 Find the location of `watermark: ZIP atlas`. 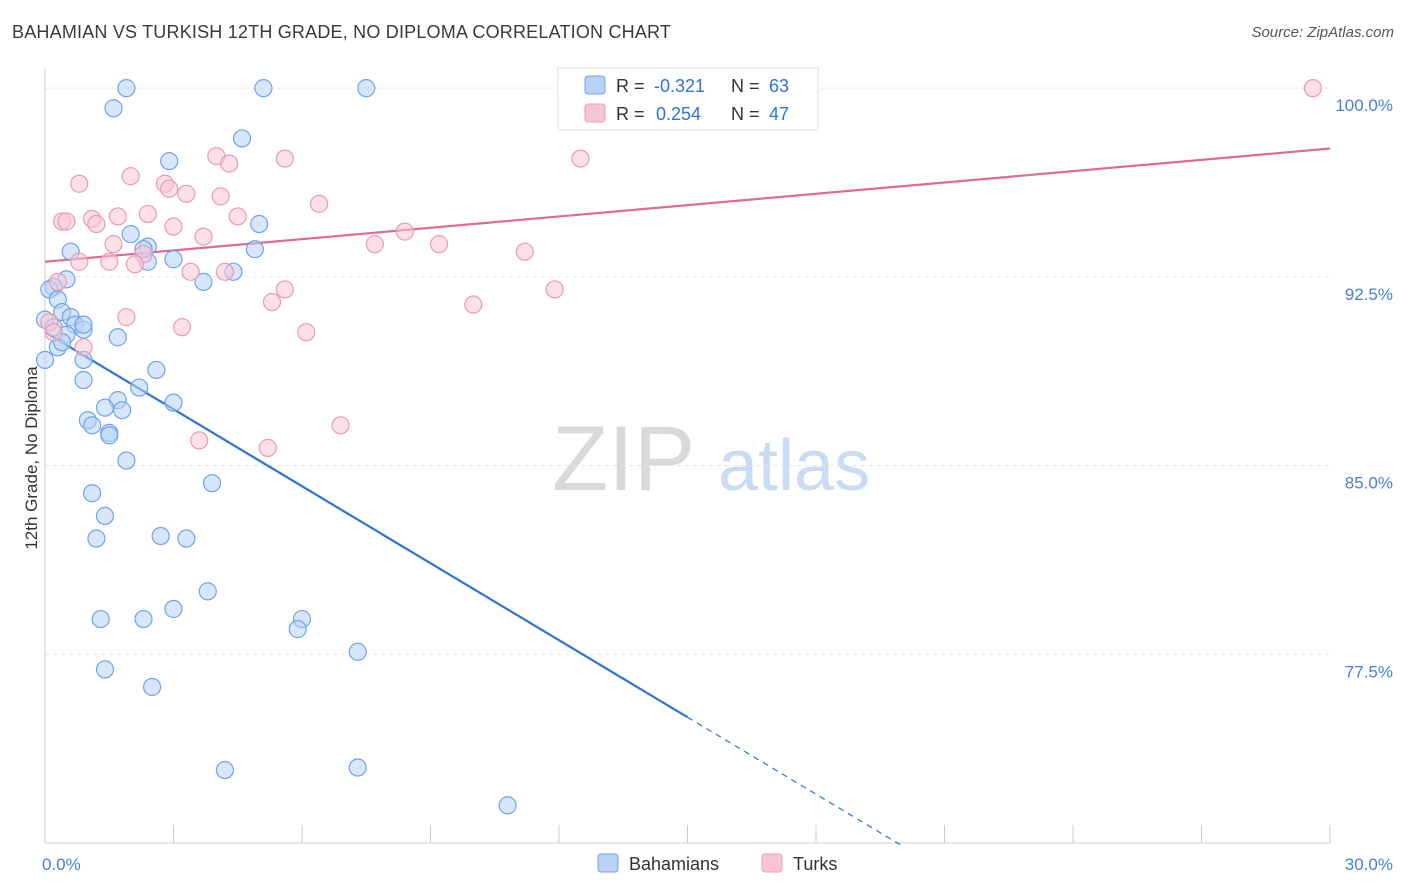

watermark: ZIP atlas is located at coordinates (711, 459).